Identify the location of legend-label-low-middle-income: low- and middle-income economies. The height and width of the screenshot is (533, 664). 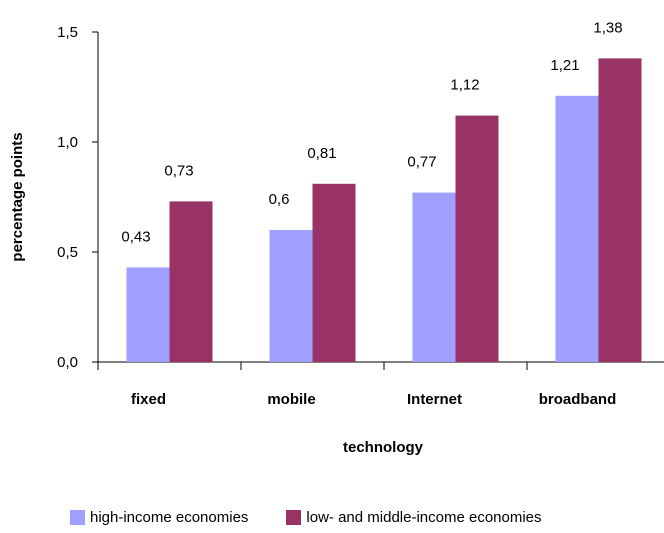
(424, 517).